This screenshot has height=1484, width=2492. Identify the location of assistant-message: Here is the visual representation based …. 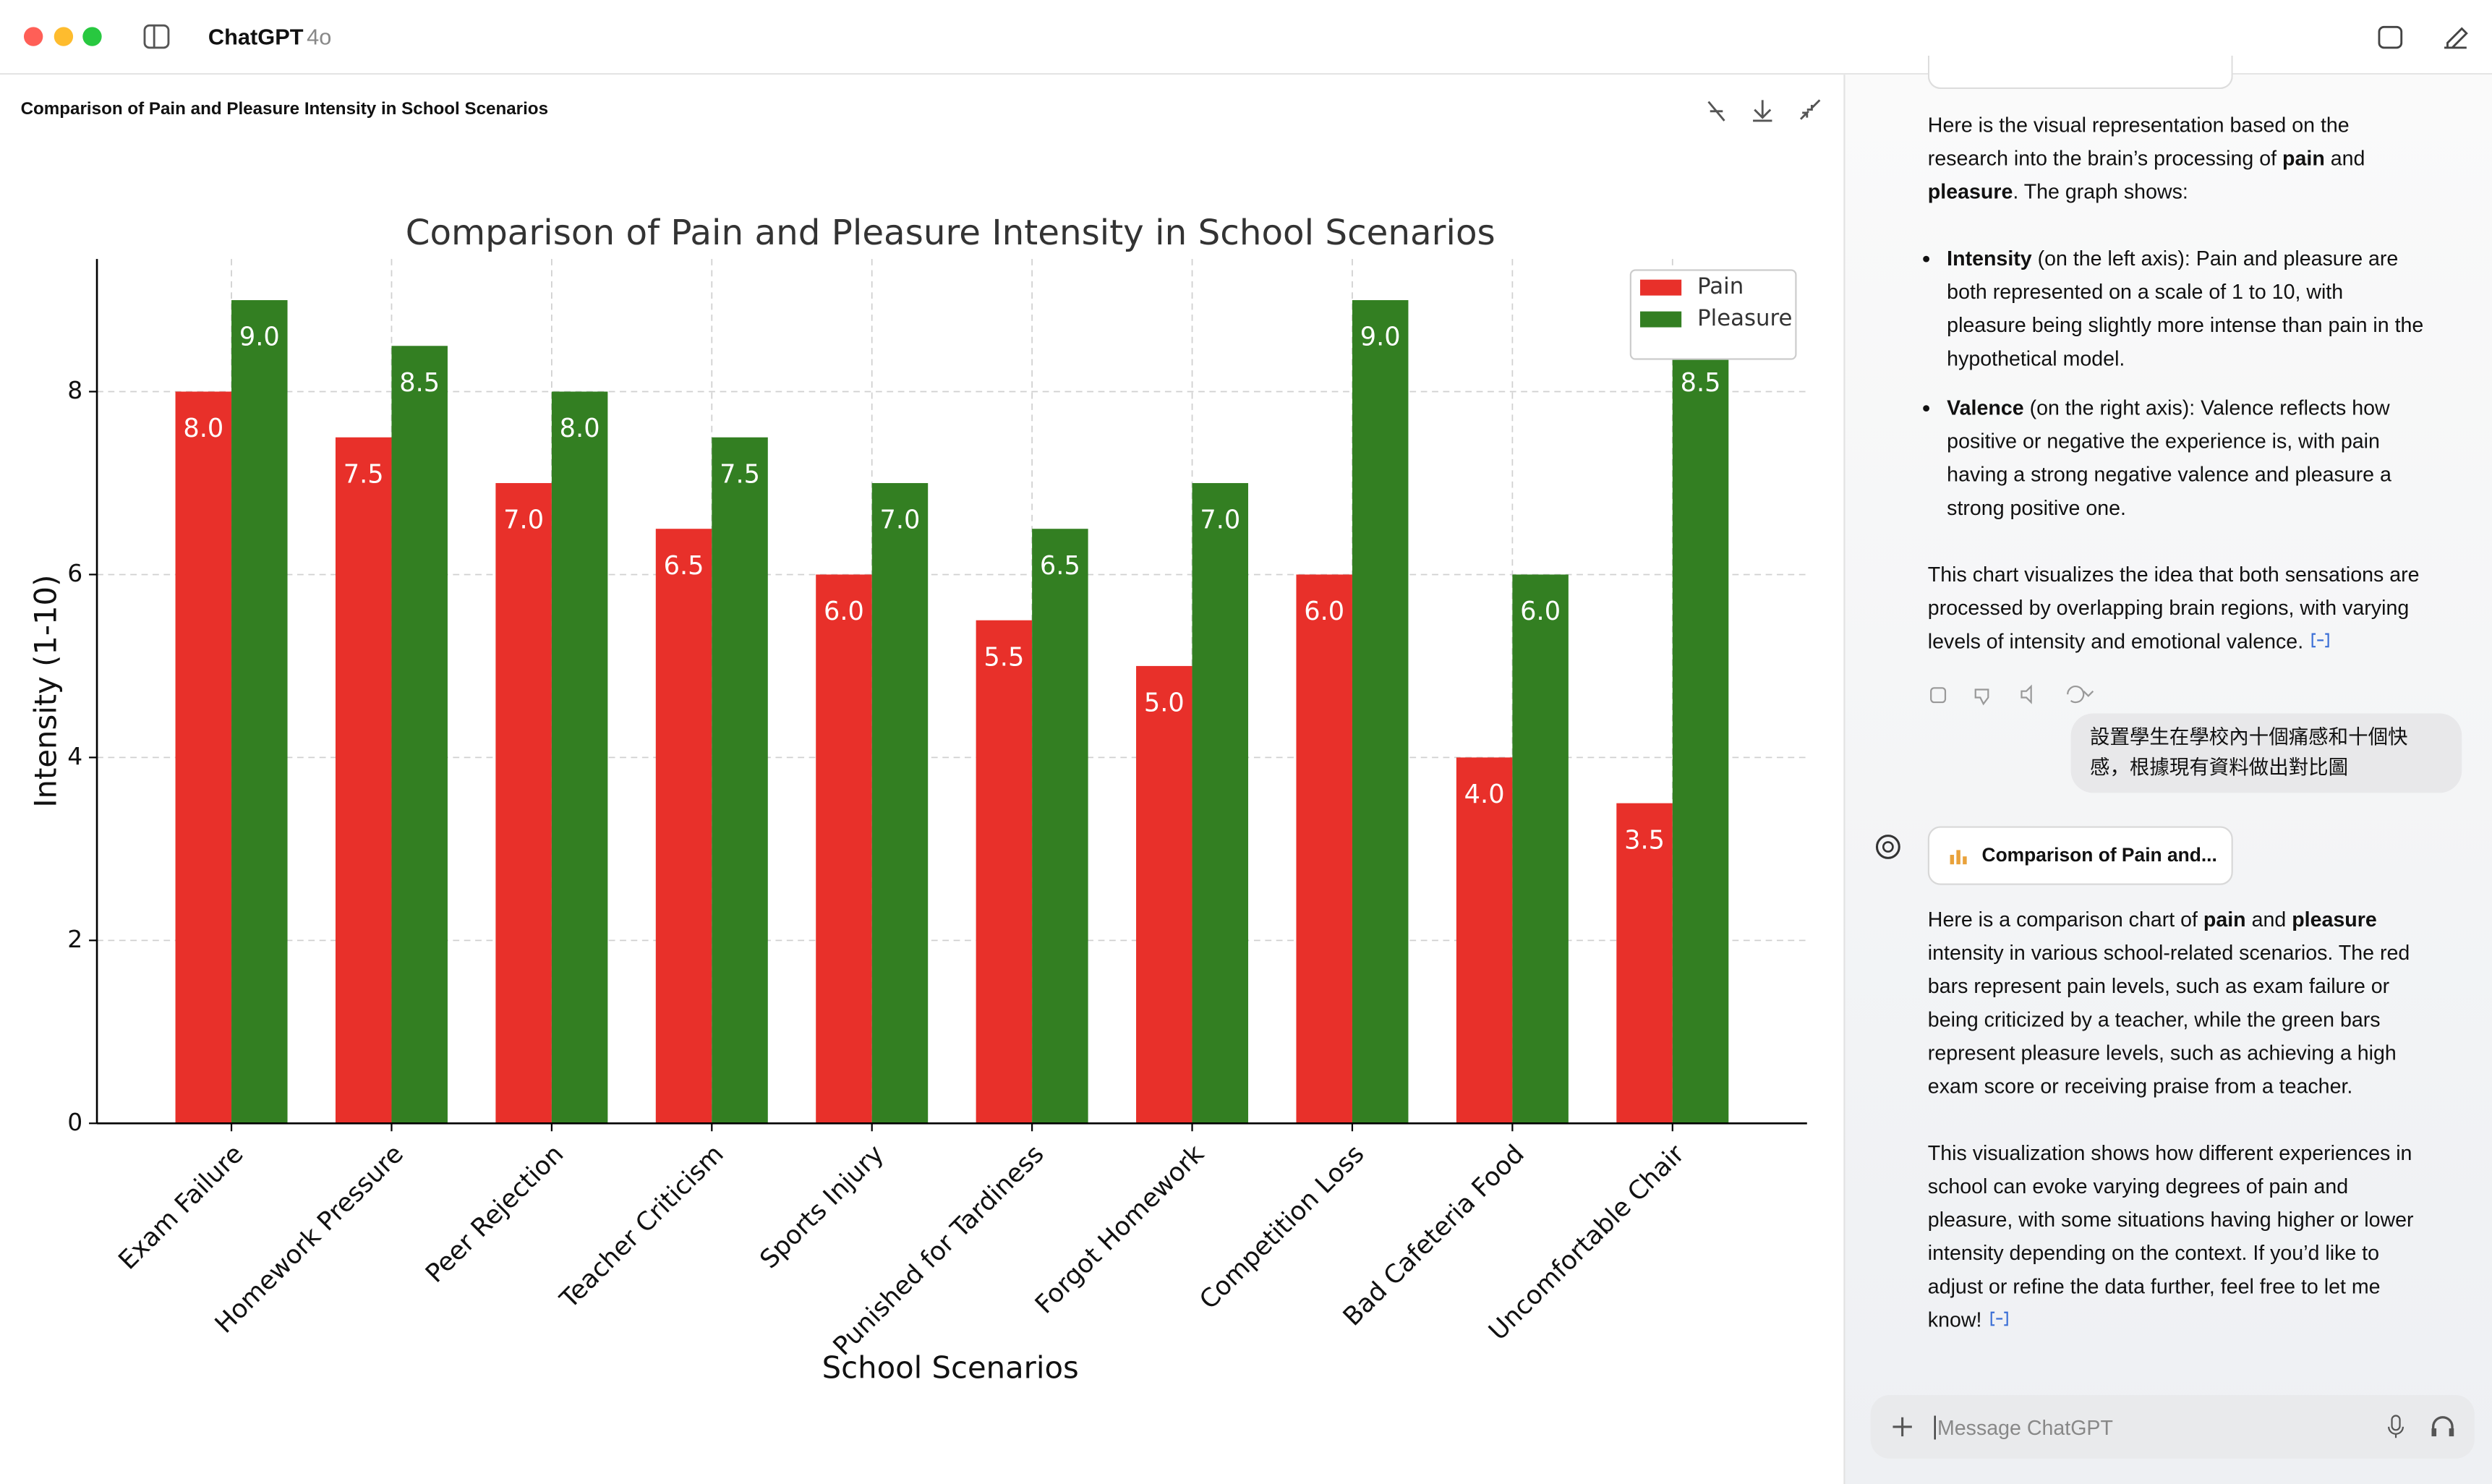
(2176, 400).